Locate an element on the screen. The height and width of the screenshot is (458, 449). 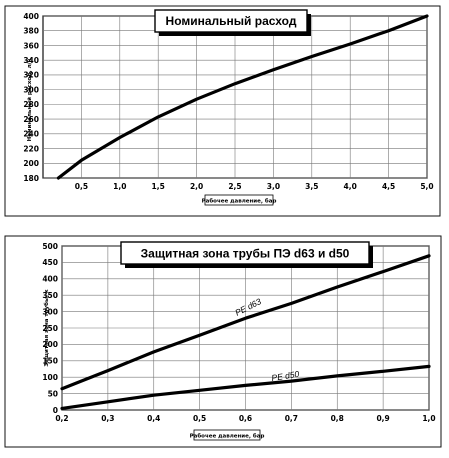
c2-y-tick-label: 50 is located at coordinates (53, 393).